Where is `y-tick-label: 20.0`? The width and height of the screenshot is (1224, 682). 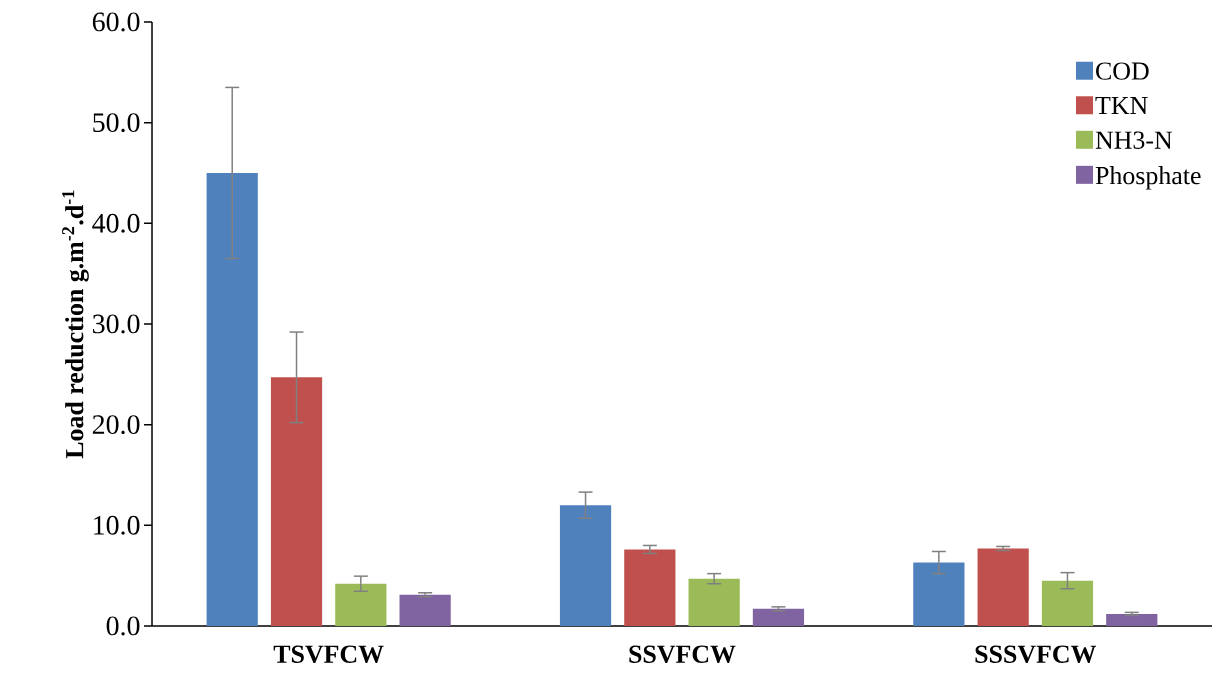
y-tick-label: 20.0 is located at coordinates (116, 425).